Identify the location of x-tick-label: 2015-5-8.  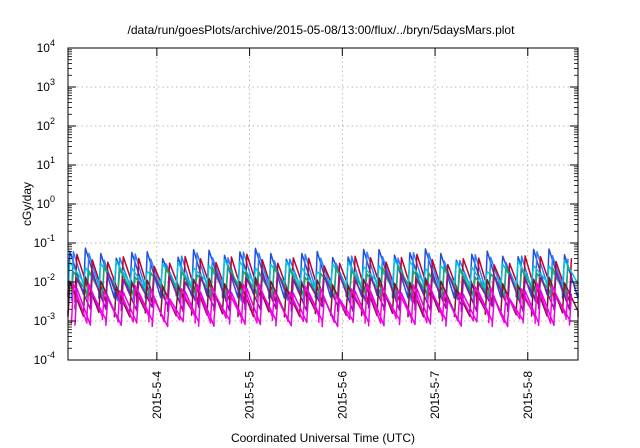
(528, 395).